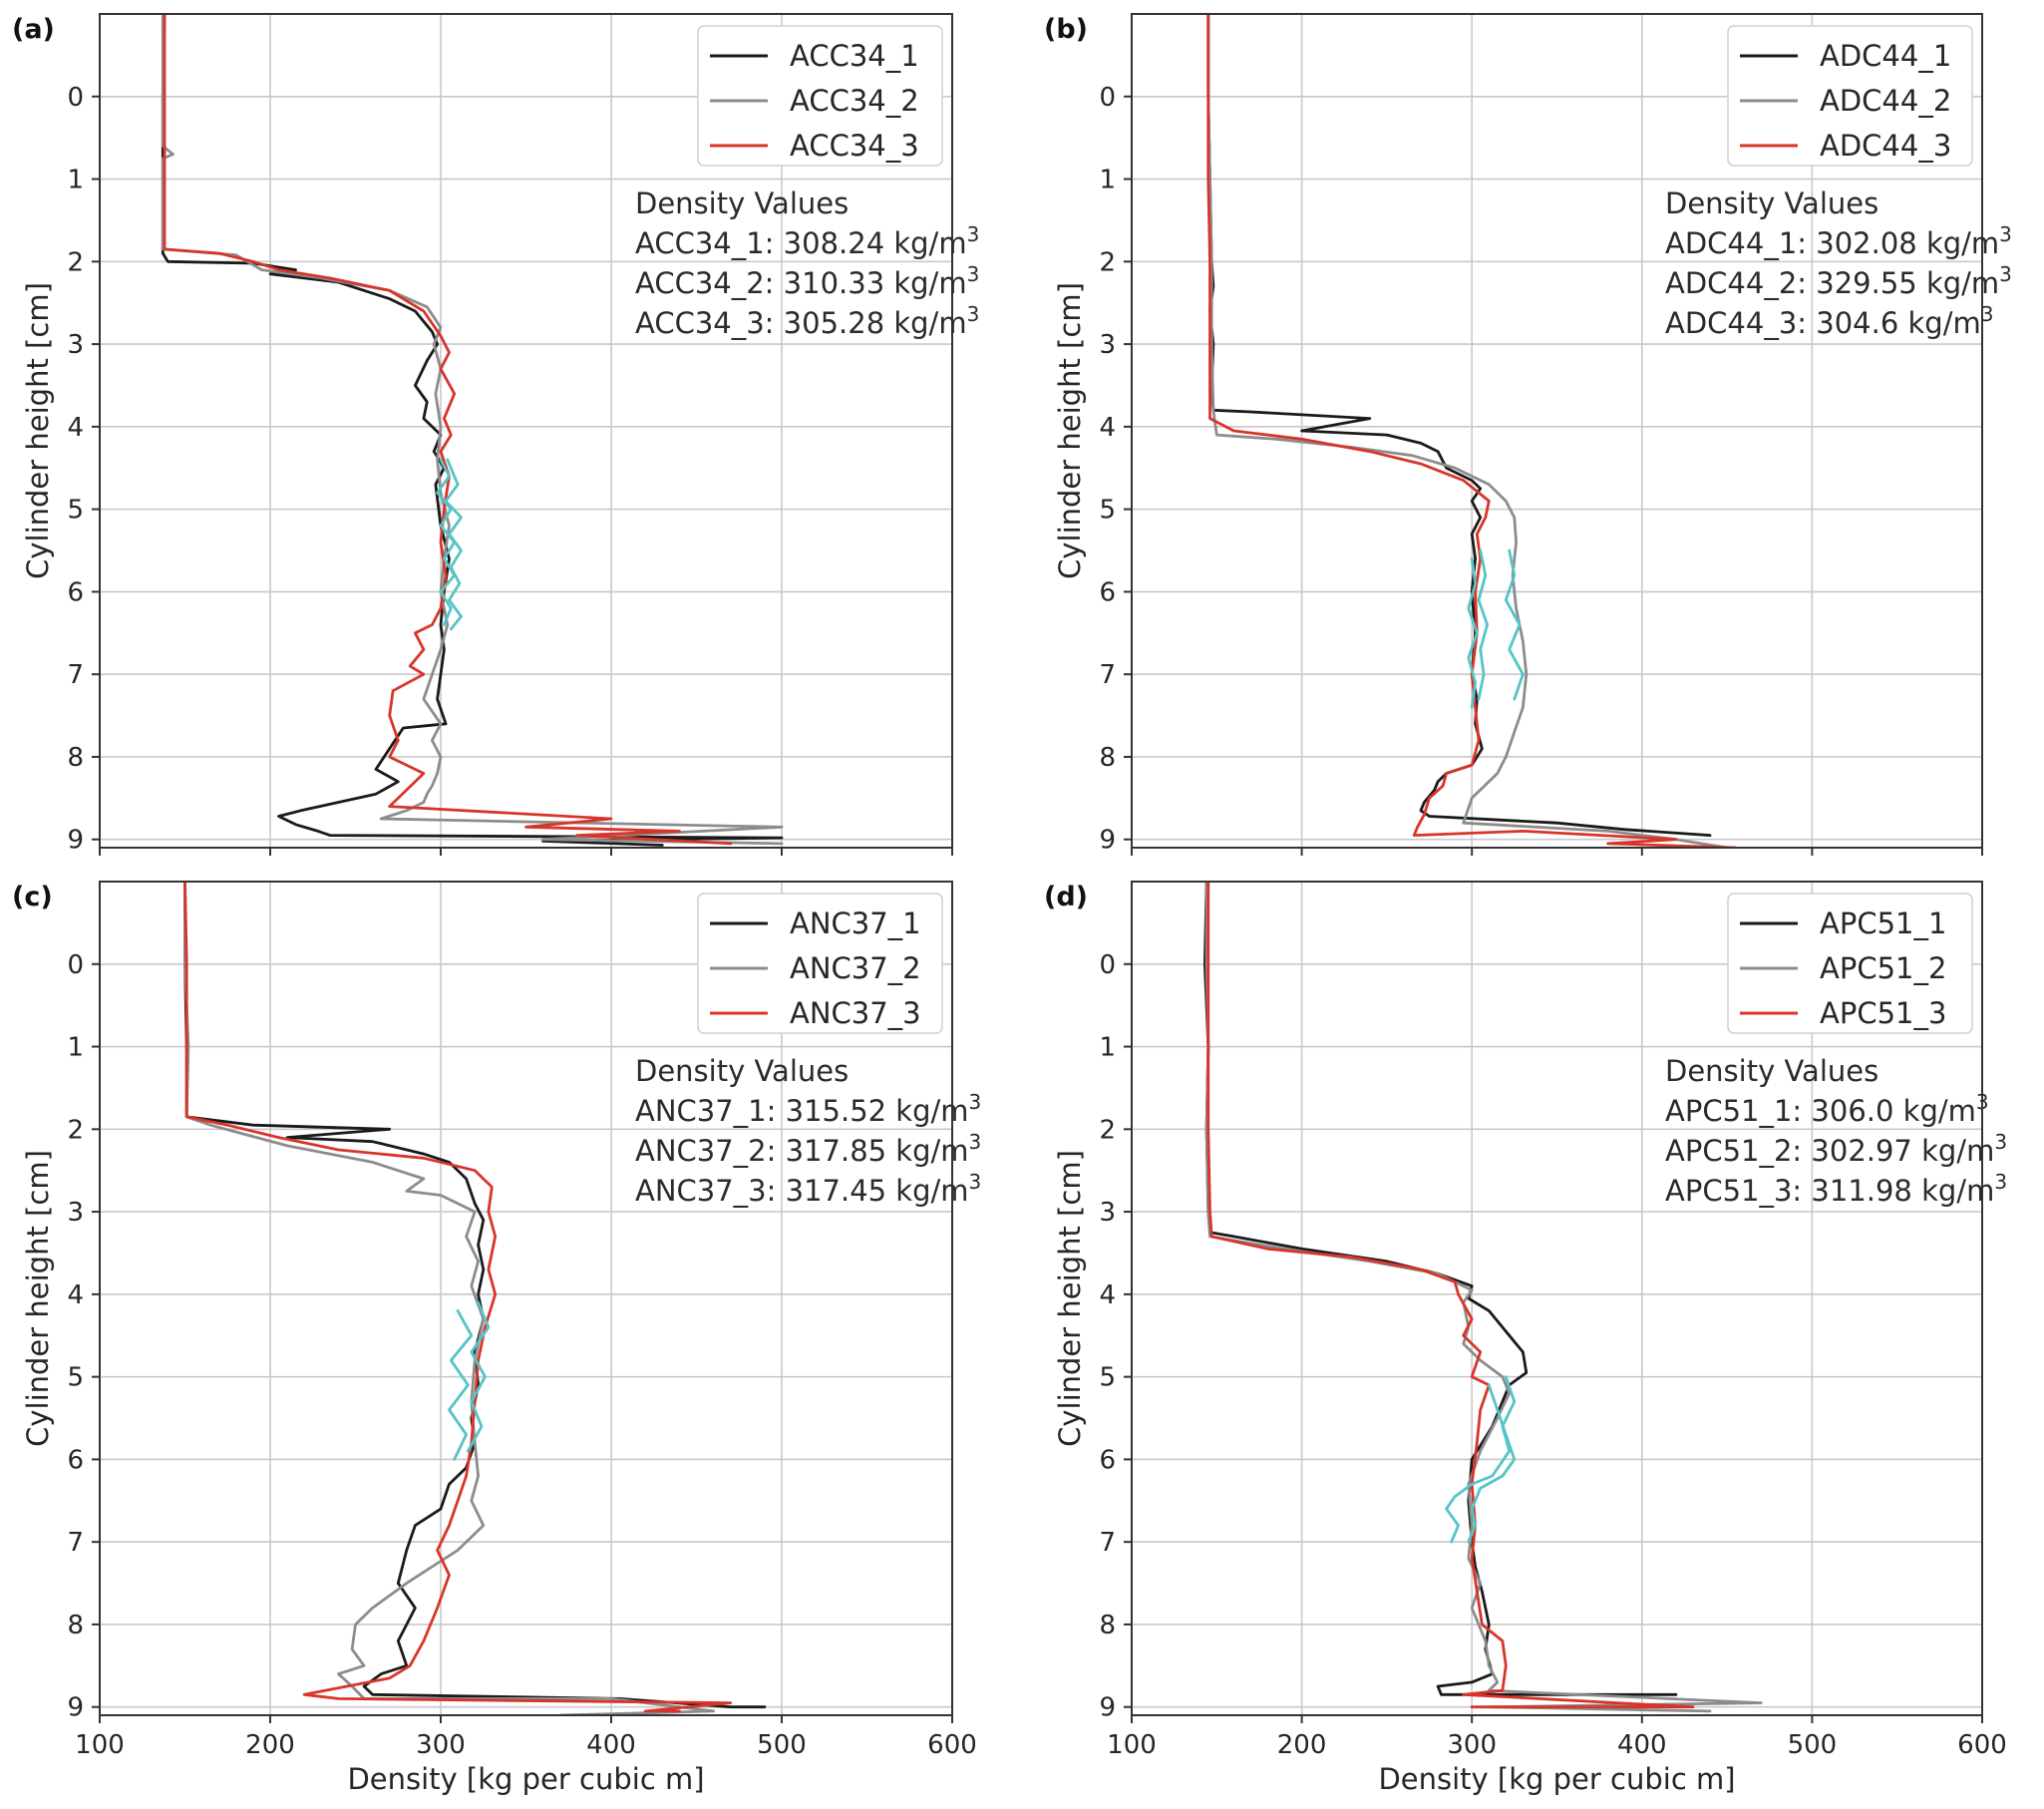  What do you see at coordinates (1836, 1189) in the screenshot?
I see `annotation-value: APC51_3: 311.98 kg/m3` at bounding box center [1836, 1189].